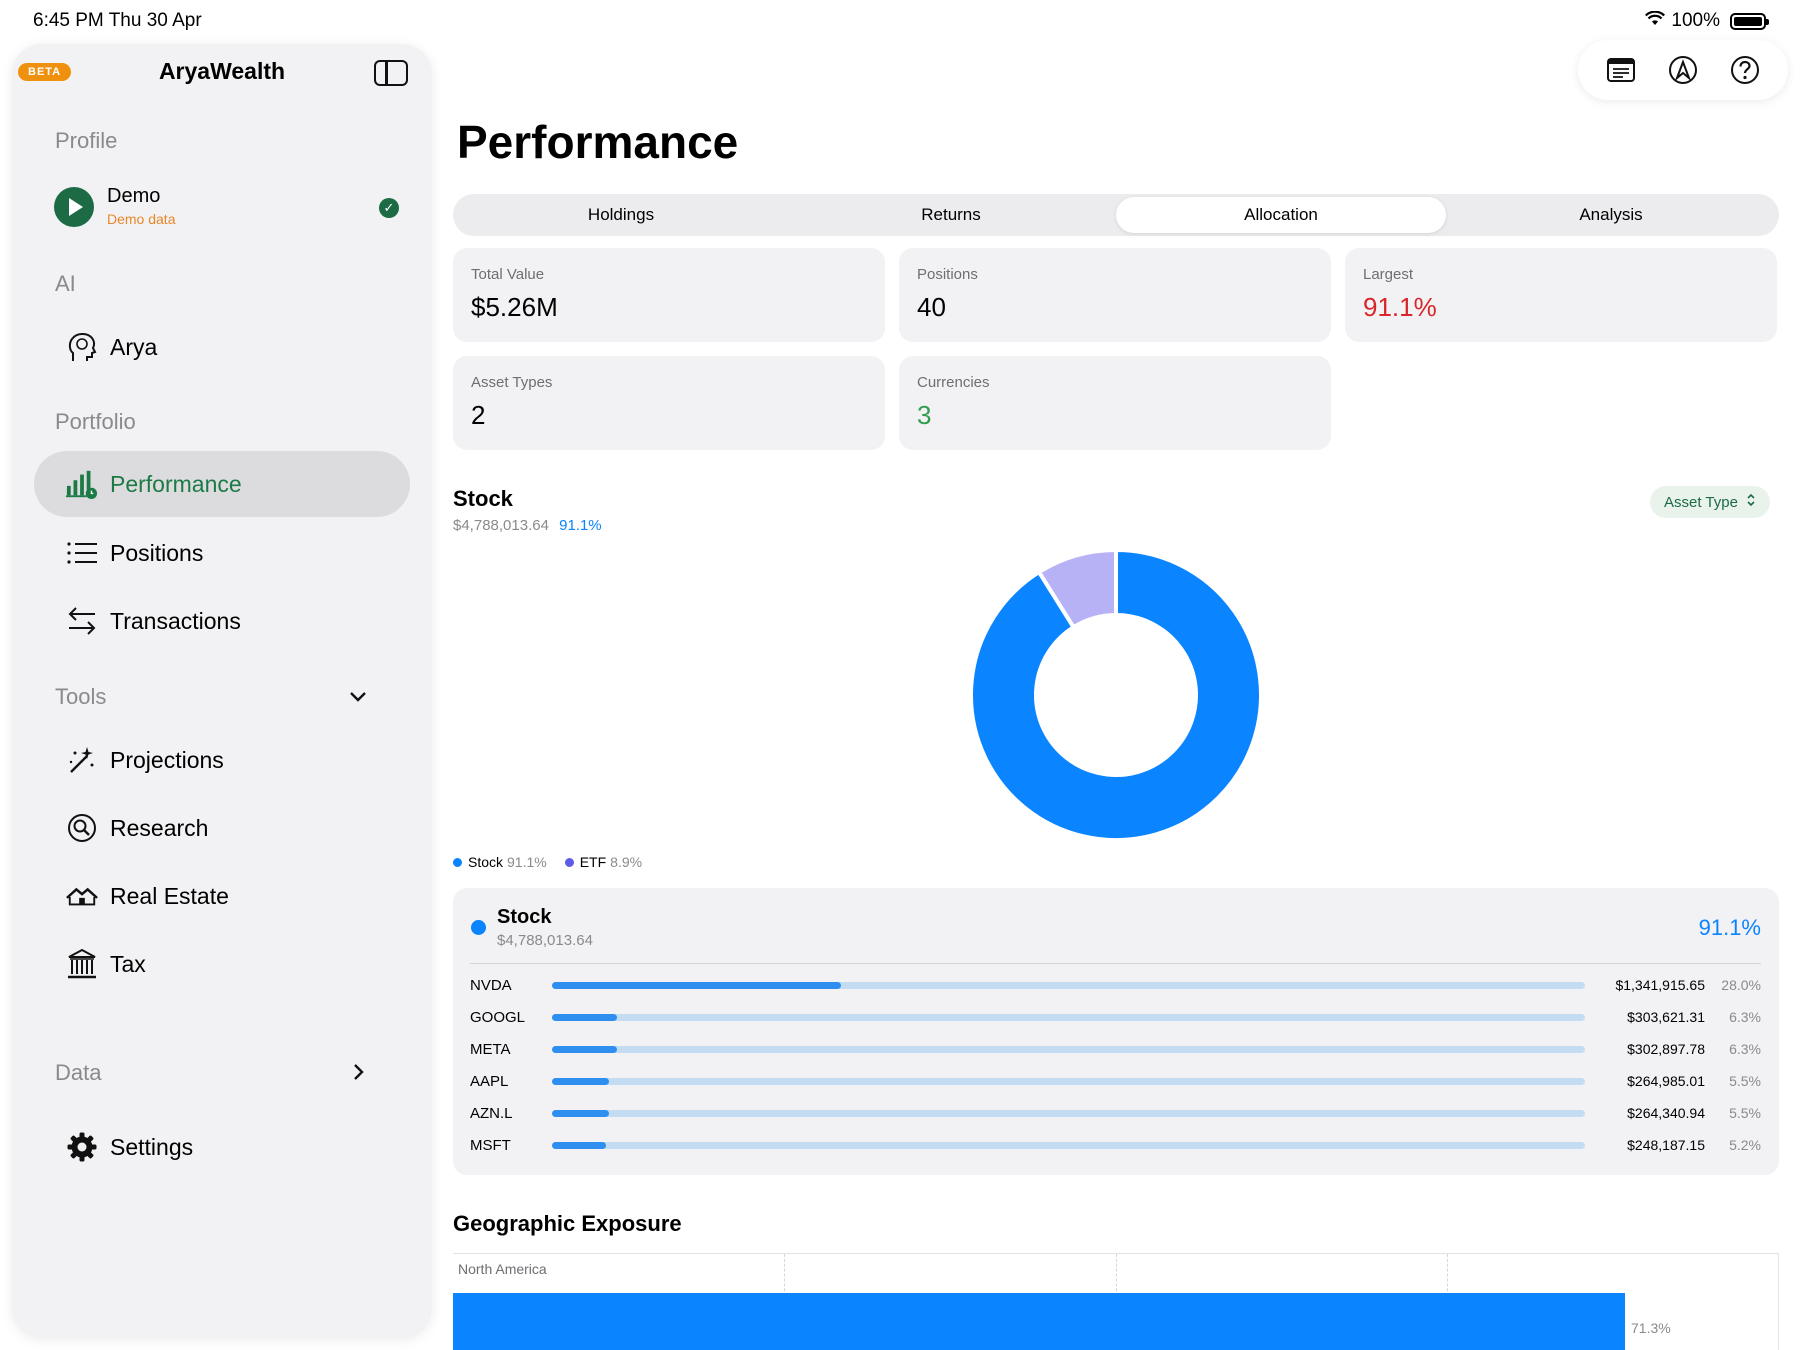 The image size is (1800, 1350). Describe the element at coordinates (82, 964) in the screenshot. I see `bank-icon` at that location.